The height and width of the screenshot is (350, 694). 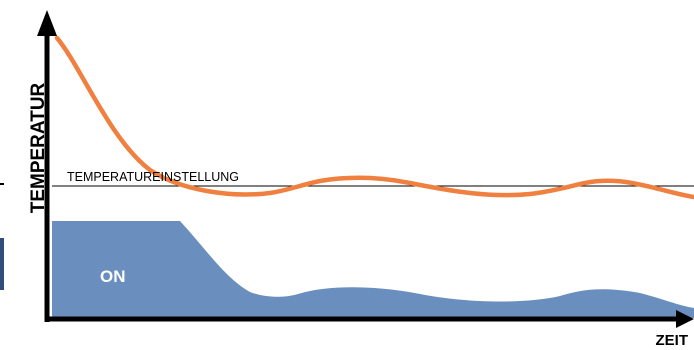 I want to click on y-axis-arrow, so click(x=47, y=23).